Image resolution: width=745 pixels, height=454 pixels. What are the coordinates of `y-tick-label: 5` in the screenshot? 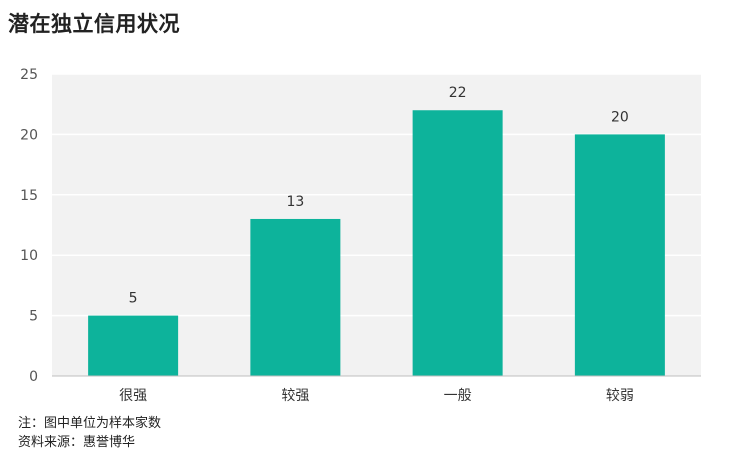 It's located at (33, 317).